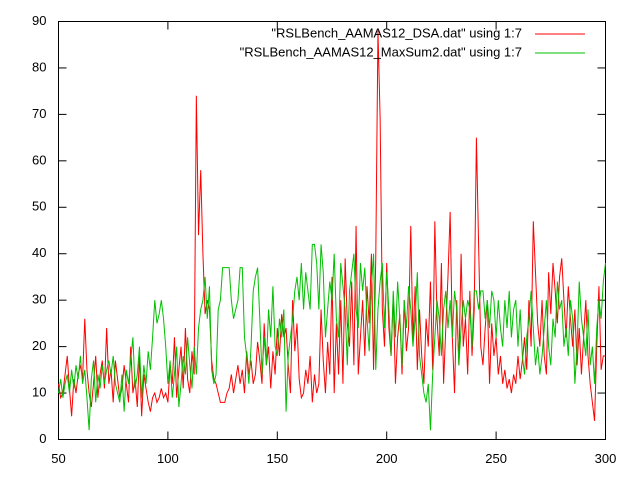  What do you see at coordinates (168, 458) in the screenshot?
I see `x-tick-label: 100` at bounding box center [168, 458].